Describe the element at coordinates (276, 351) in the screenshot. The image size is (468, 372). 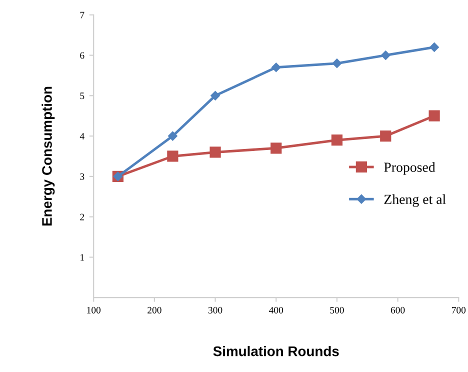
I see `x-axis-title: Simulation Rounds` at that location.